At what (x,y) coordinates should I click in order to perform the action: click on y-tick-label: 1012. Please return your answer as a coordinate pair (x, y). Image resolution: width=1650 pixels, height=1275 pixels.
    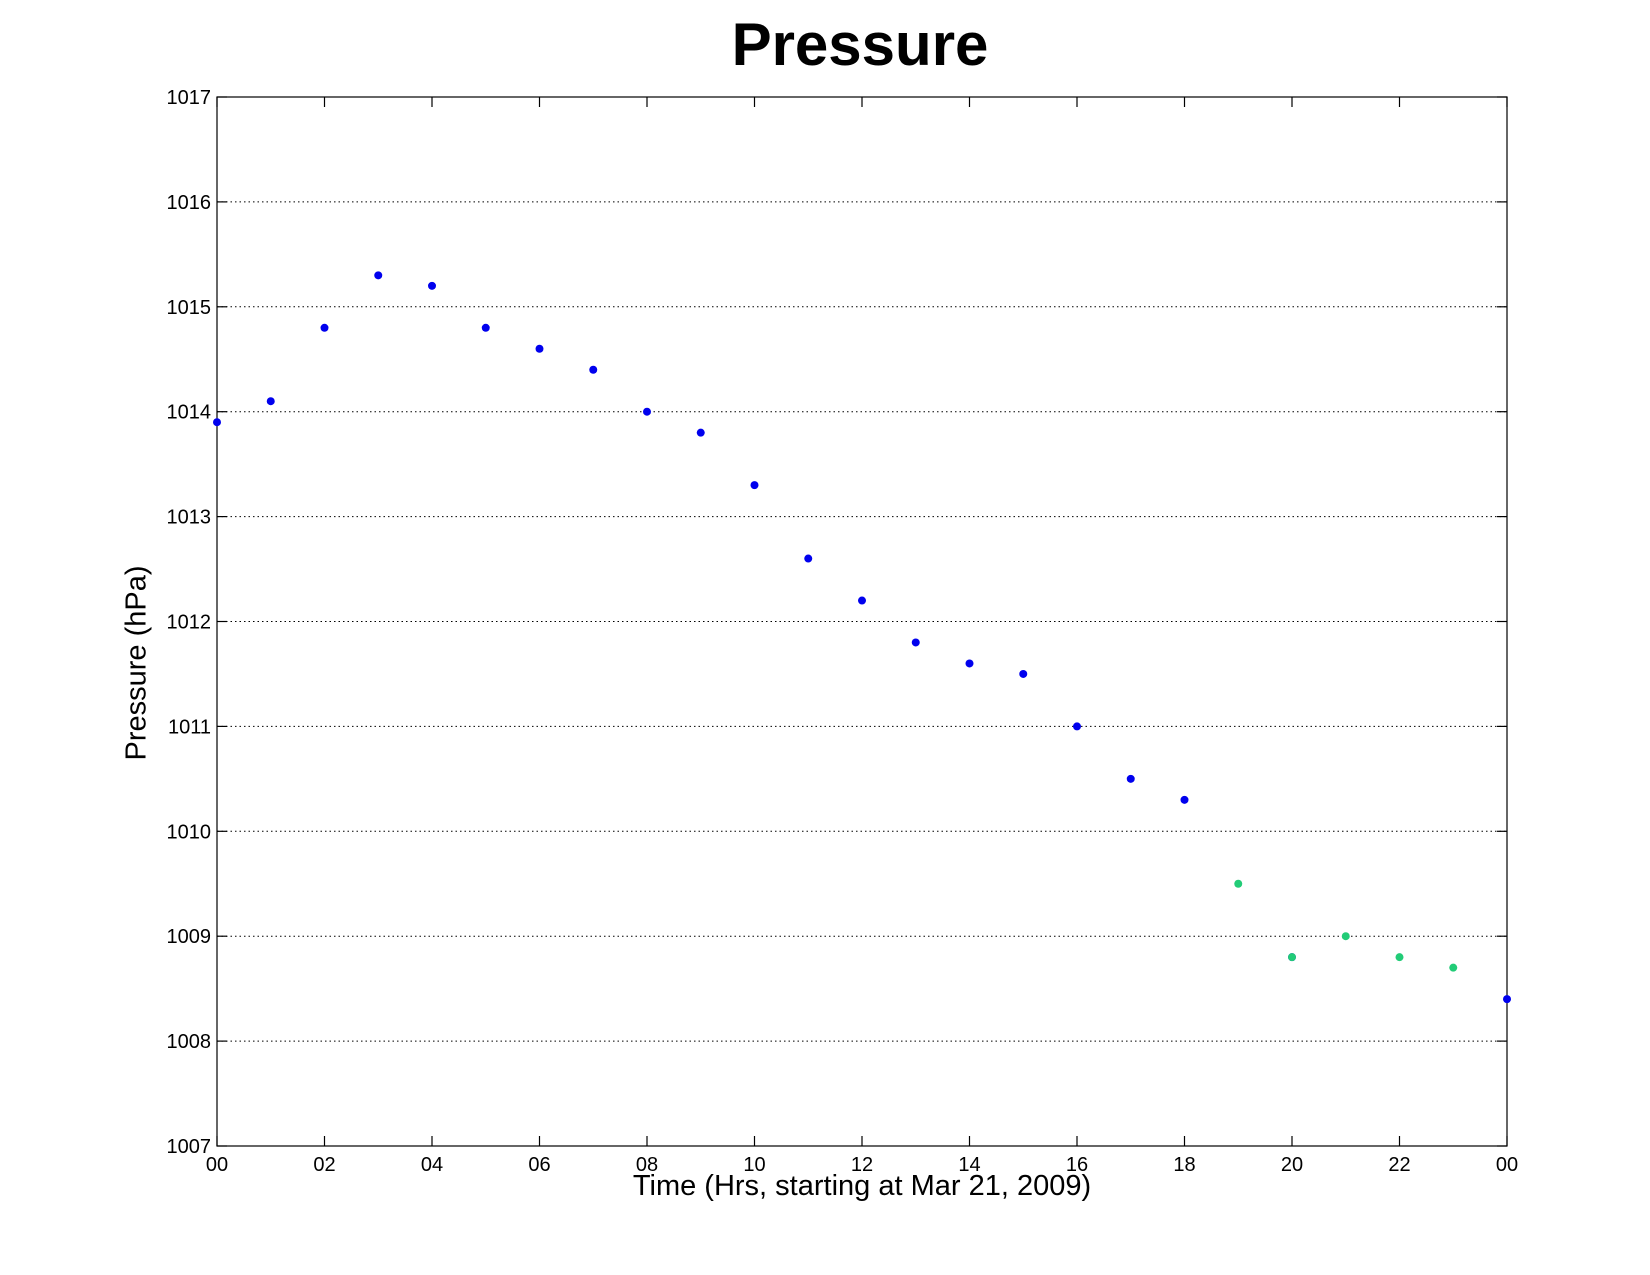
    Looking at the image, I should click on (189, 623).